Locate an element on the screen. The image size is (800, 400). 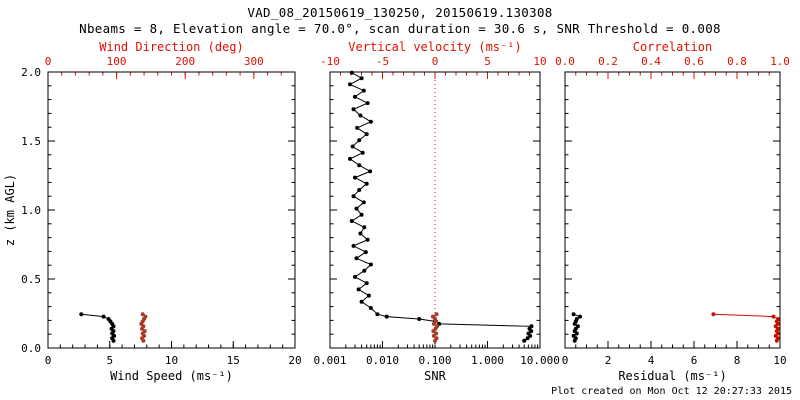
svg-text: 0.5 is located at coordinates (31, 279).